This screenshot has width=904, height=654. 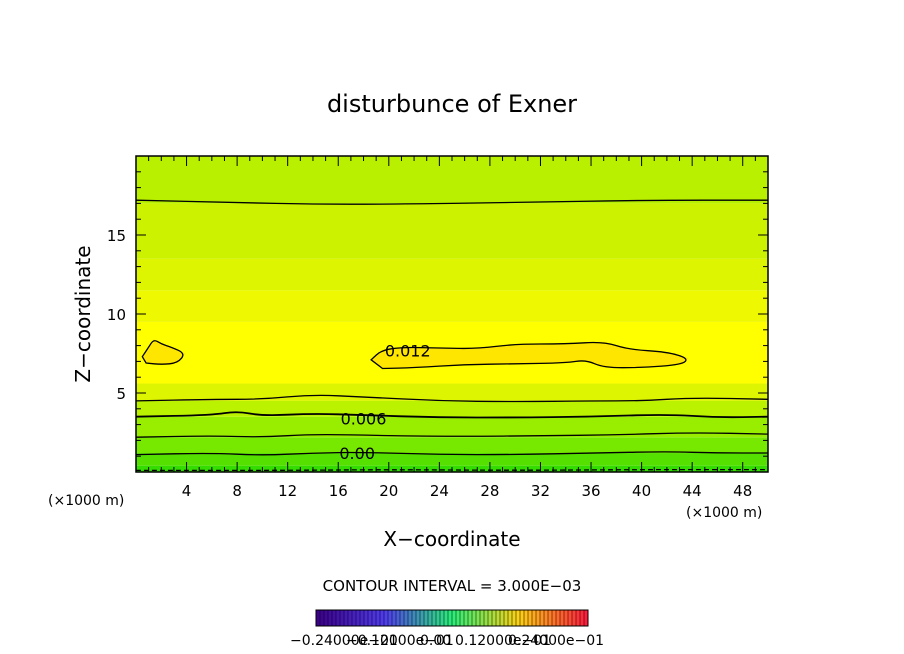 What do you see at coordinates (451, 539) in the screenshot?
I see `x-axis-label: X−coordinate` at bounding box center [451, 539].